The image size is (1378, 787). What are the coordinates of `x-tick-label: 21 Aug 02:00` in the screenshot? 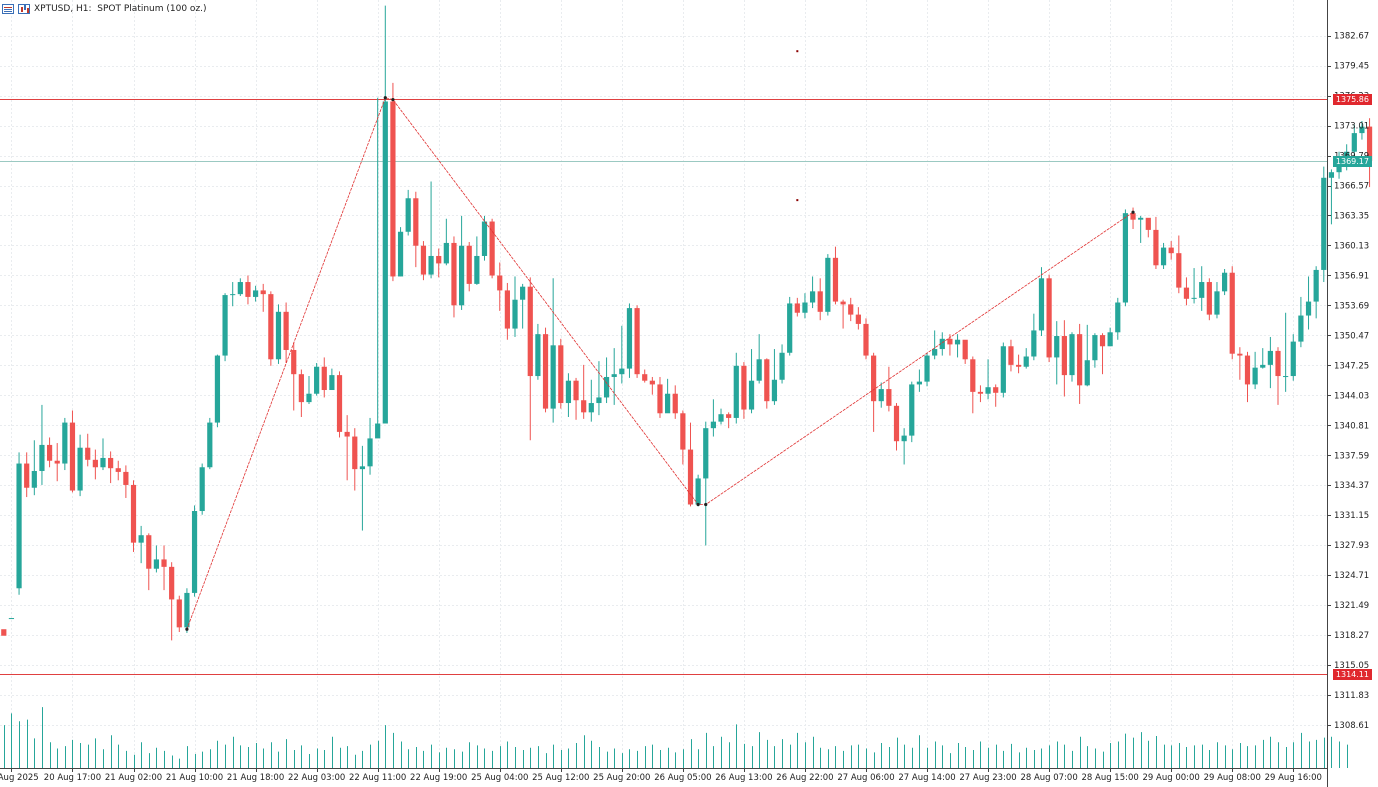 It's located at (133, 778).